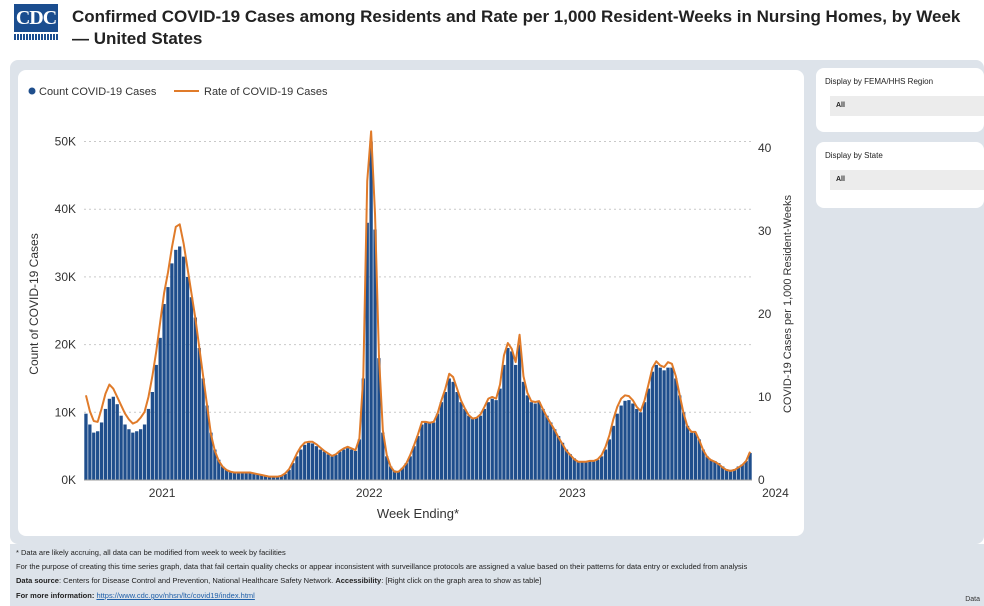 The height and width of the screenshot is (606, 984). What do you see at coordinates (36, 23) in the screenshot?
I see `cdc-logo: CDC` at bounding box center [36, 23].